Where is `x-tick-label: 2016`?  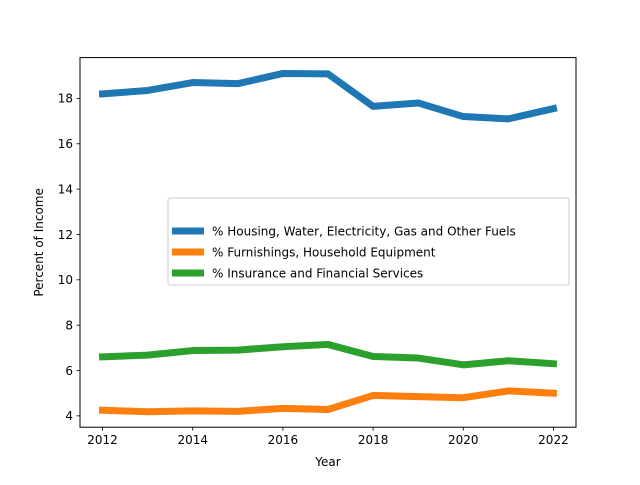 x-tick-label: 2016 is located at coordinates (283, 440).